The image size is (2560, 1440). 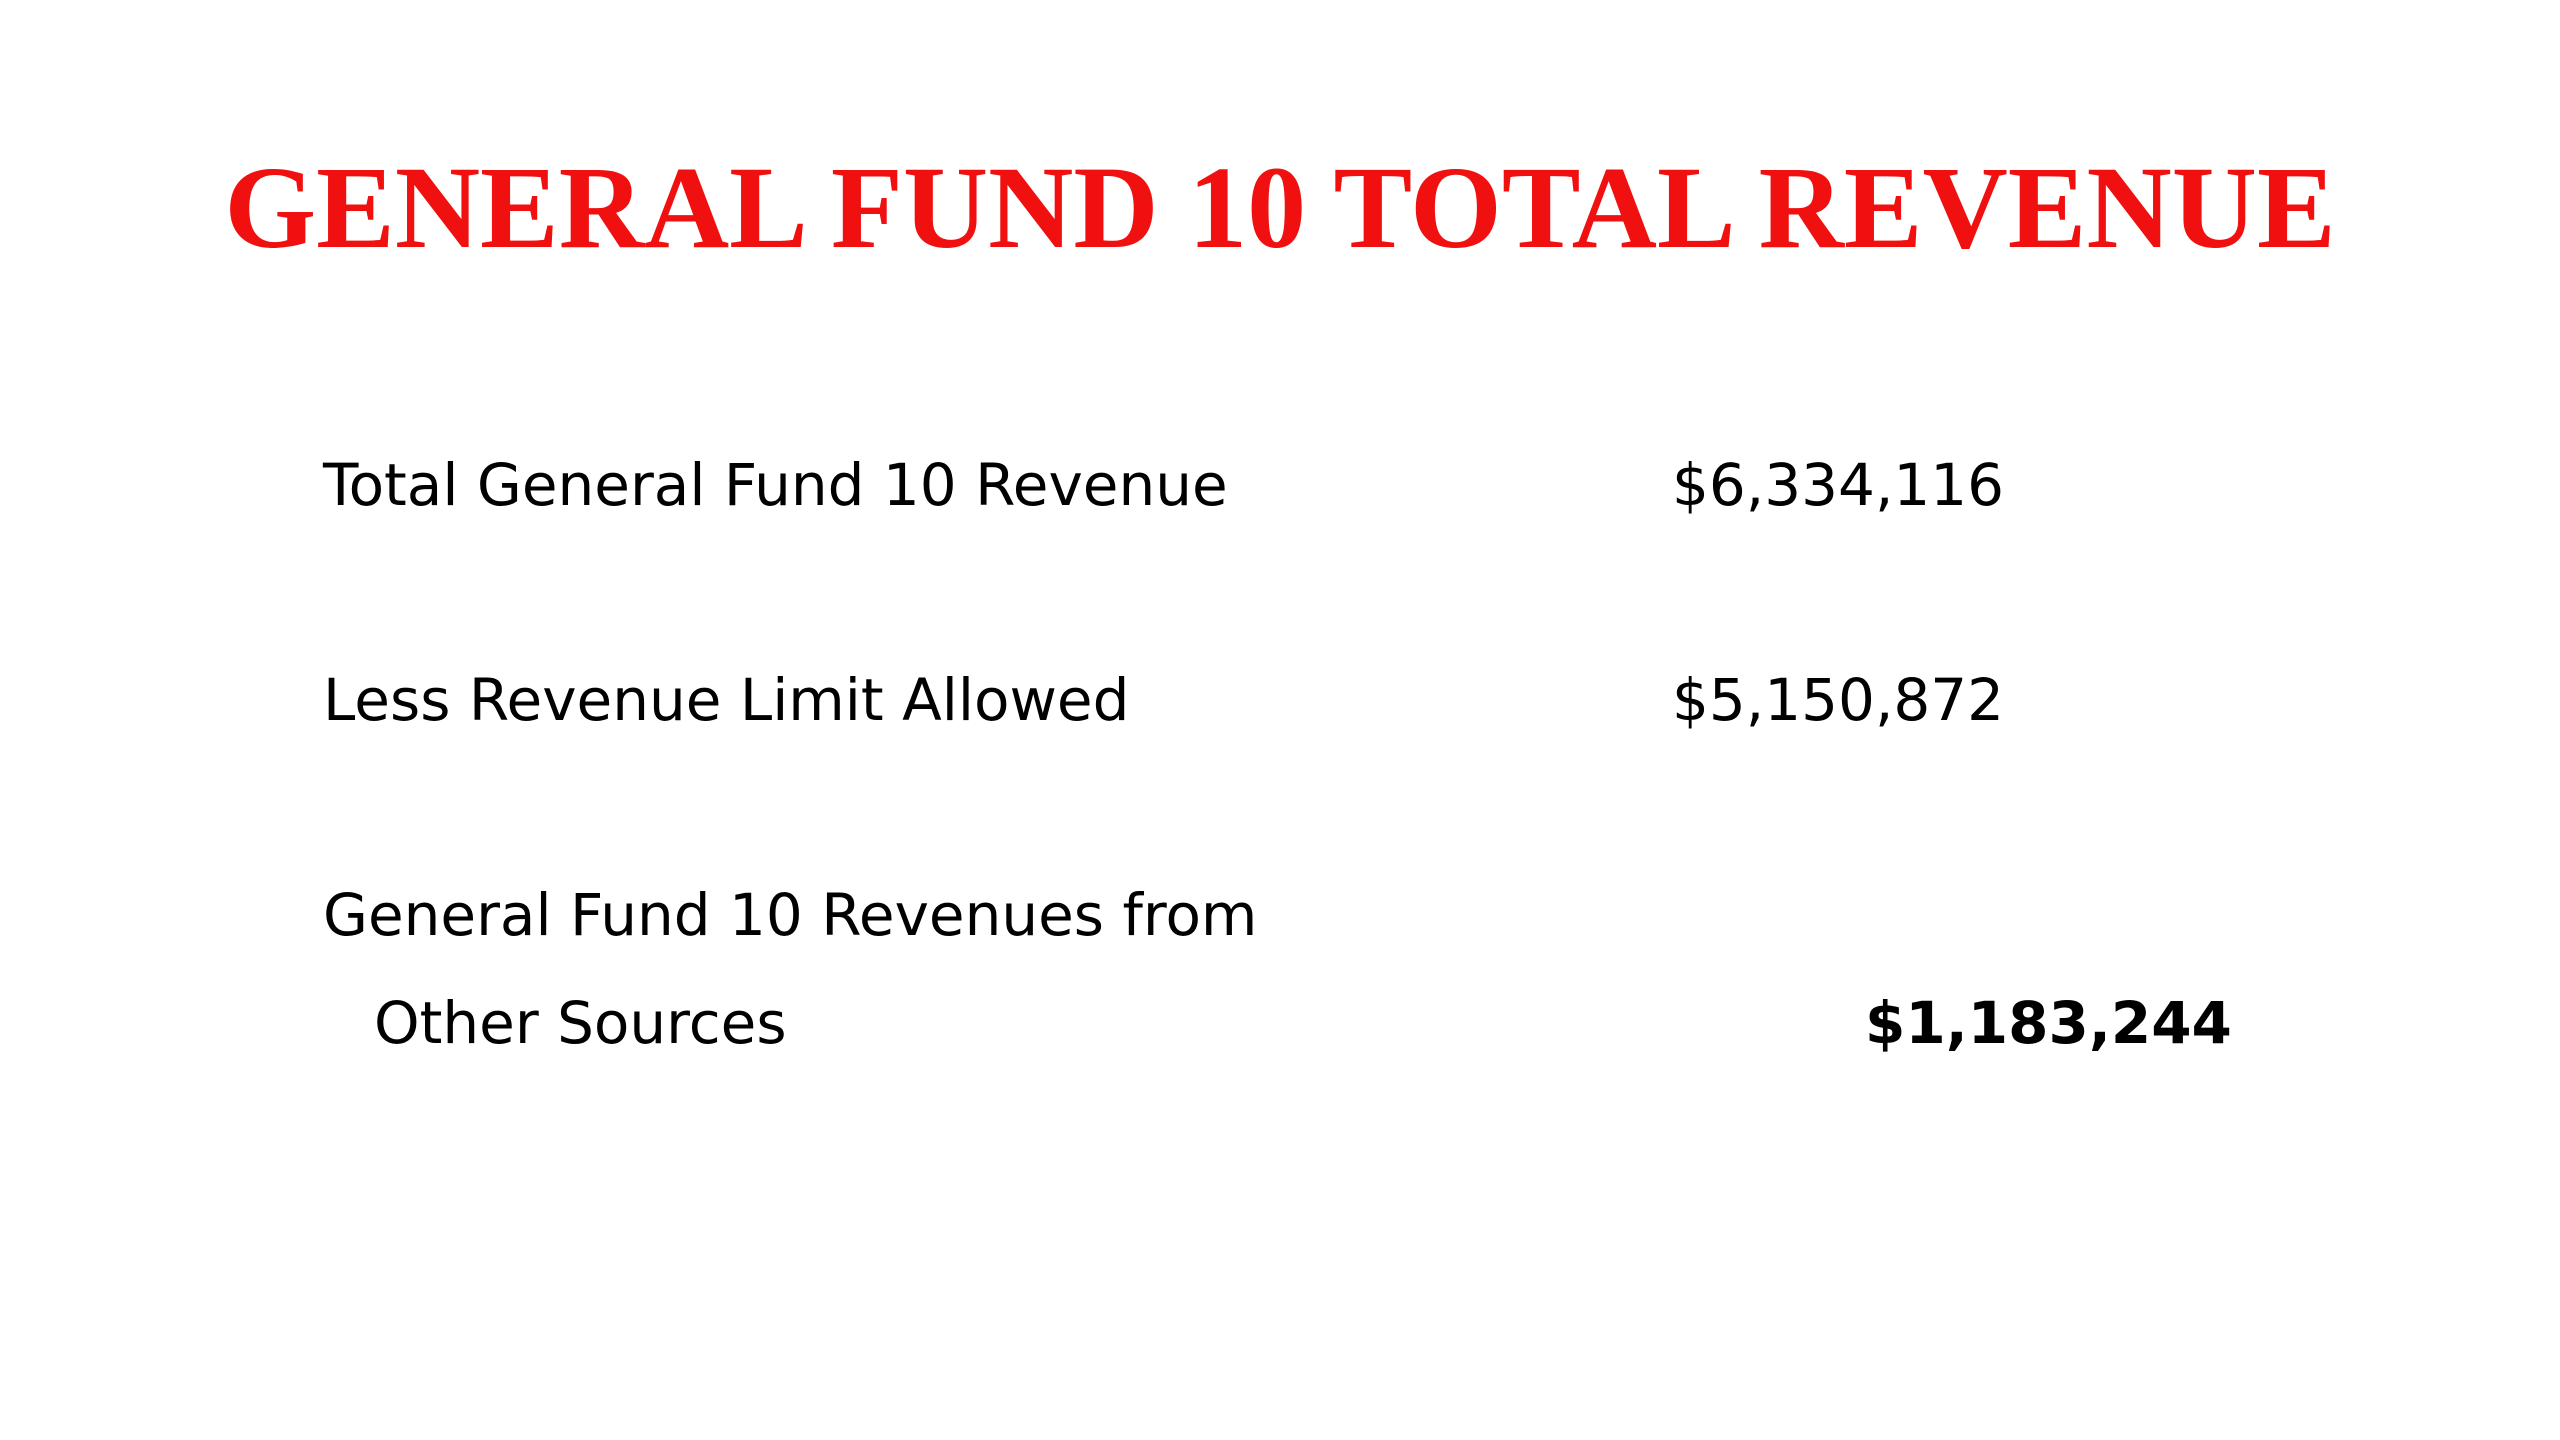 I want to click on total-revenue-value: $6,334,116, so click(x=1838, y=485).